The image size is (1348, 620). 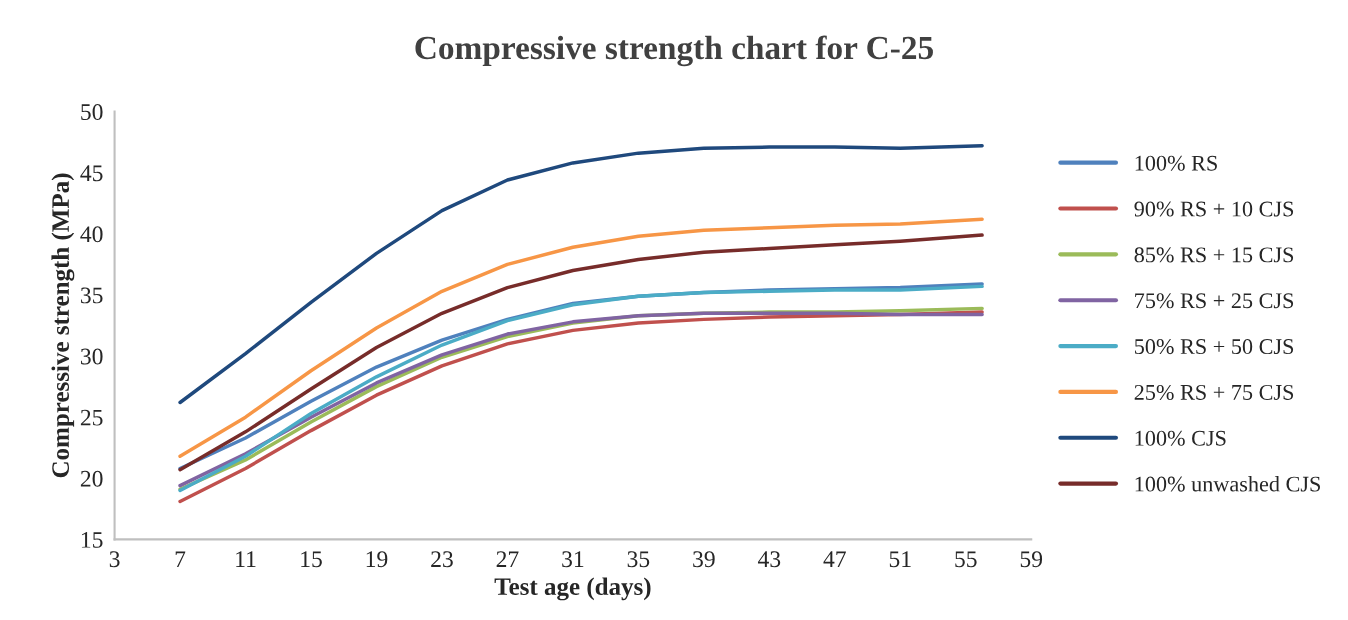 I want to click on y-tick-label: 35, so click(x=91, y=295).